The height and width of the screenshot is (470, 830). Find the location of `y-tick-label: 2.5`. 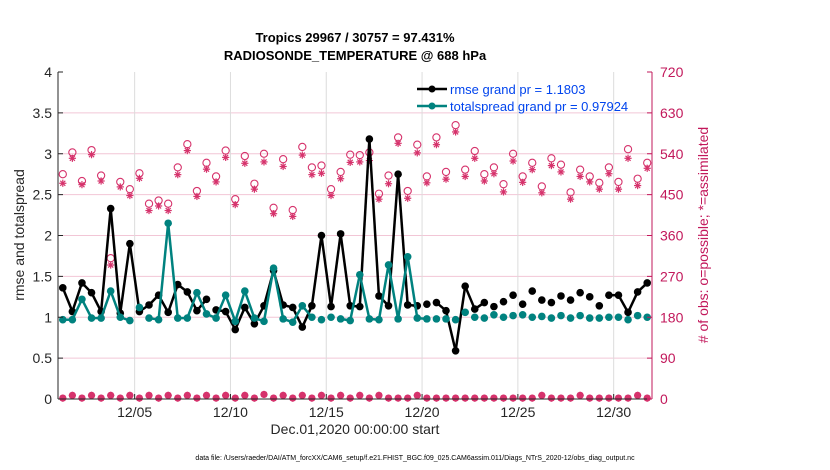

y-tick-label: 2.5 is located at coordinates (43, 195).